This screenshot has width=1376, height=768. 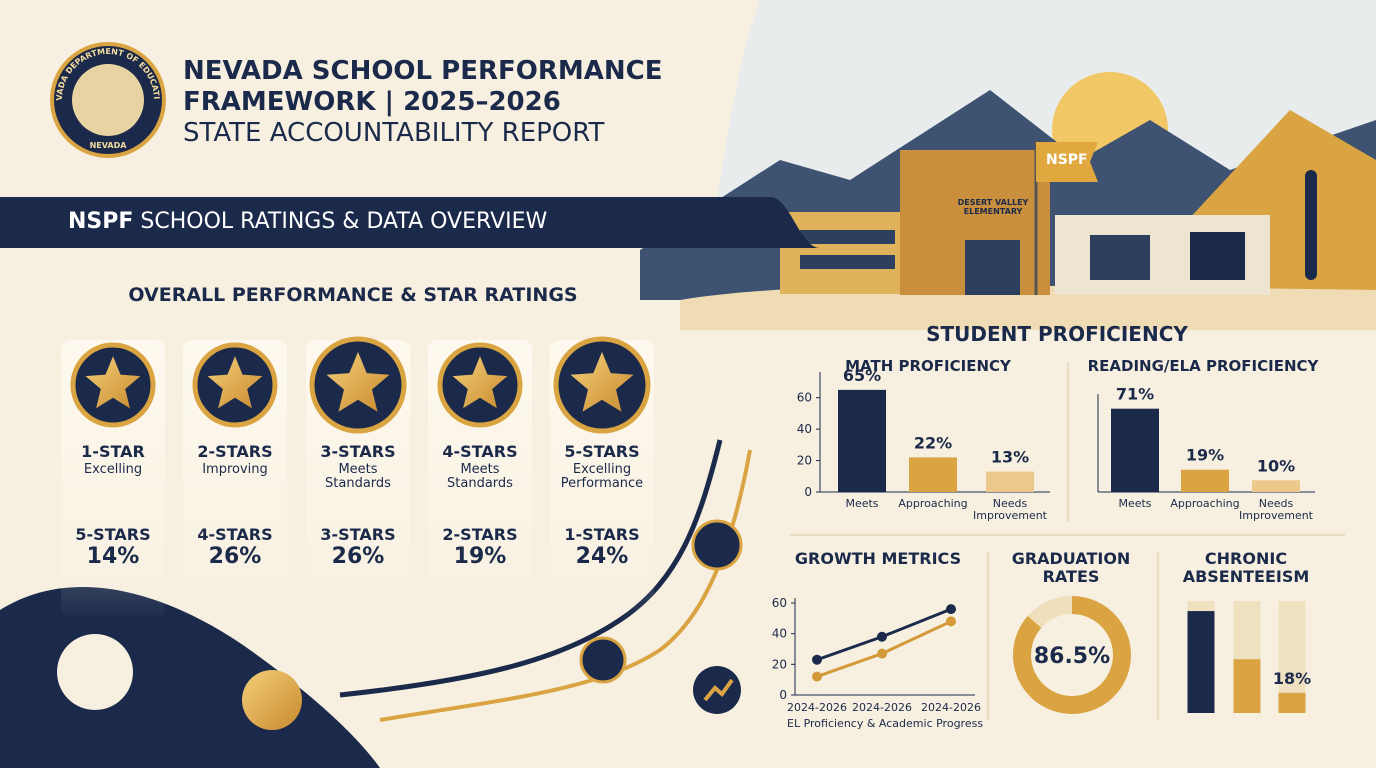 I want to click on chart-title: CHRONIC ABSENTEEISM, so click(x=1246, y=567).